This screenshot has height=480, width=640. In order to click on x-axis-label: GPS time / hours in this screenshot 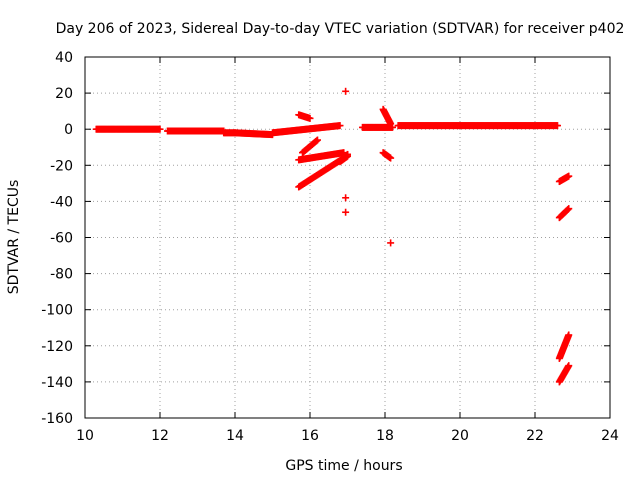, I will do `click(343, 466)`.